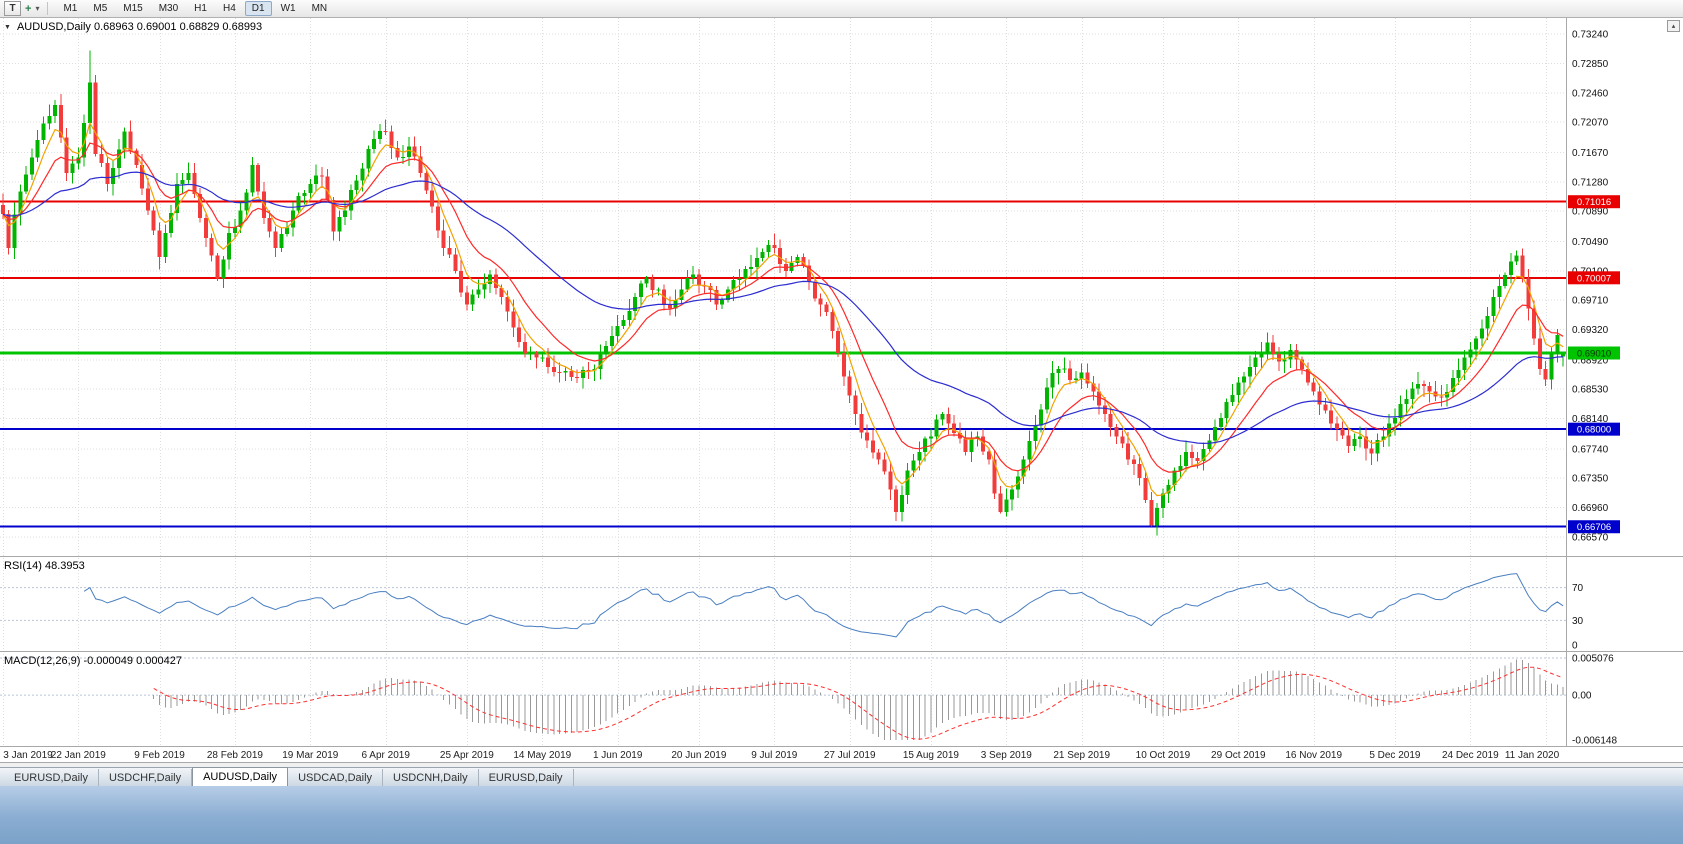  What do you see at coordinates (467, 755) in the screenshot?
I see `svg-text: 25 Apr 2019` at bounding box center [467, 755].